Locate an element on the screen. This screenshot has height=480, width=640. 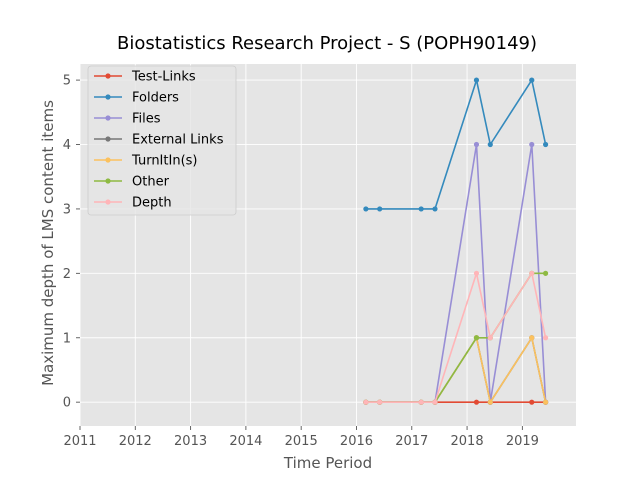
legend-item: Depth is located at coordinates (133, 203).